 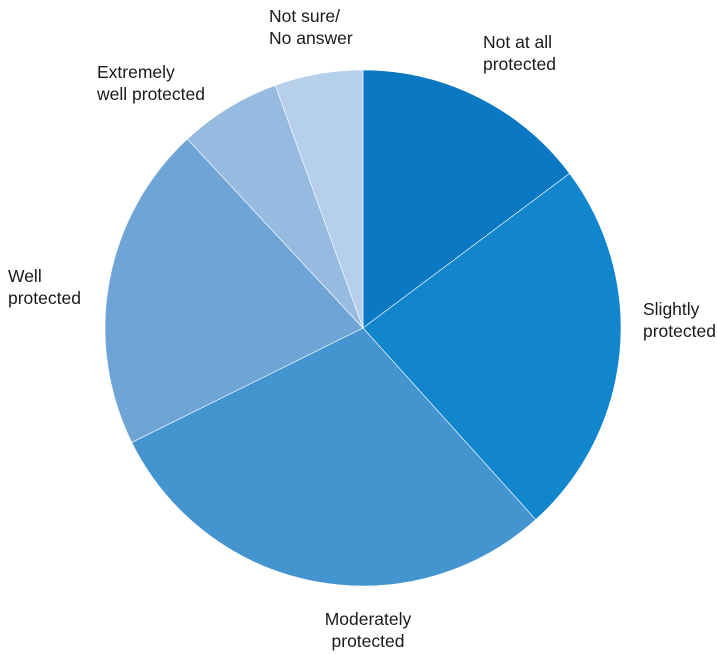 I want to click on pie-slice-label-line: Slightly, so click(x=671, y=309).